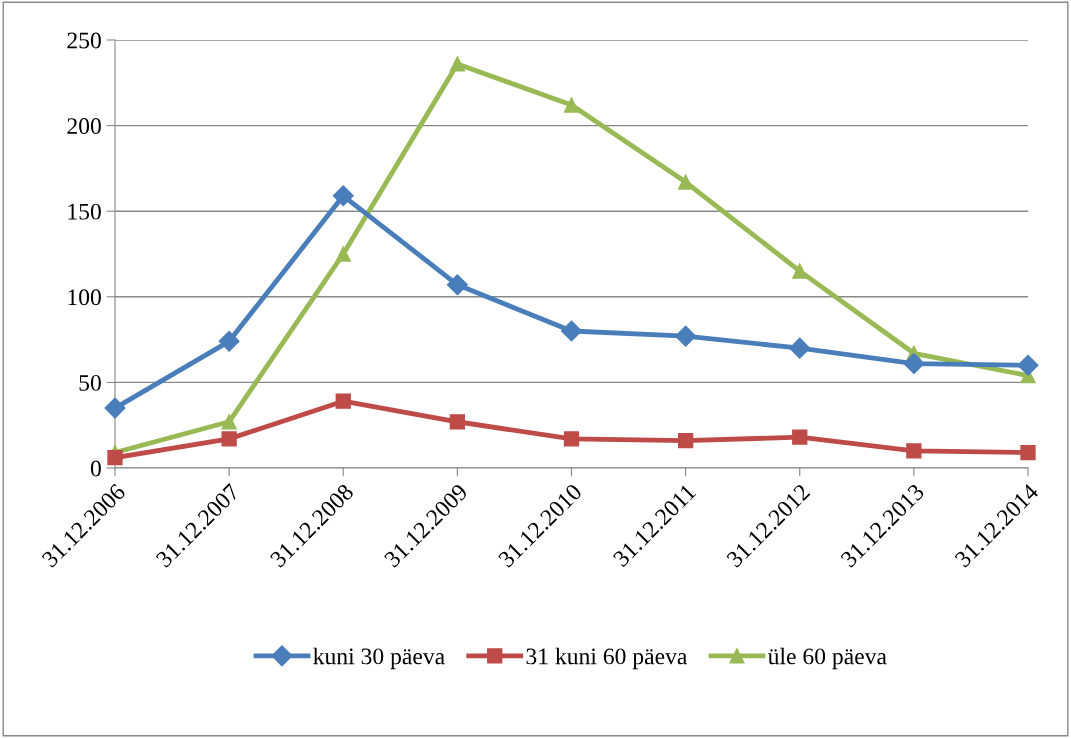 The height and width of the screenshot is (738, 1071). I want to click on y-tick-label: 100, so click(84, 297).